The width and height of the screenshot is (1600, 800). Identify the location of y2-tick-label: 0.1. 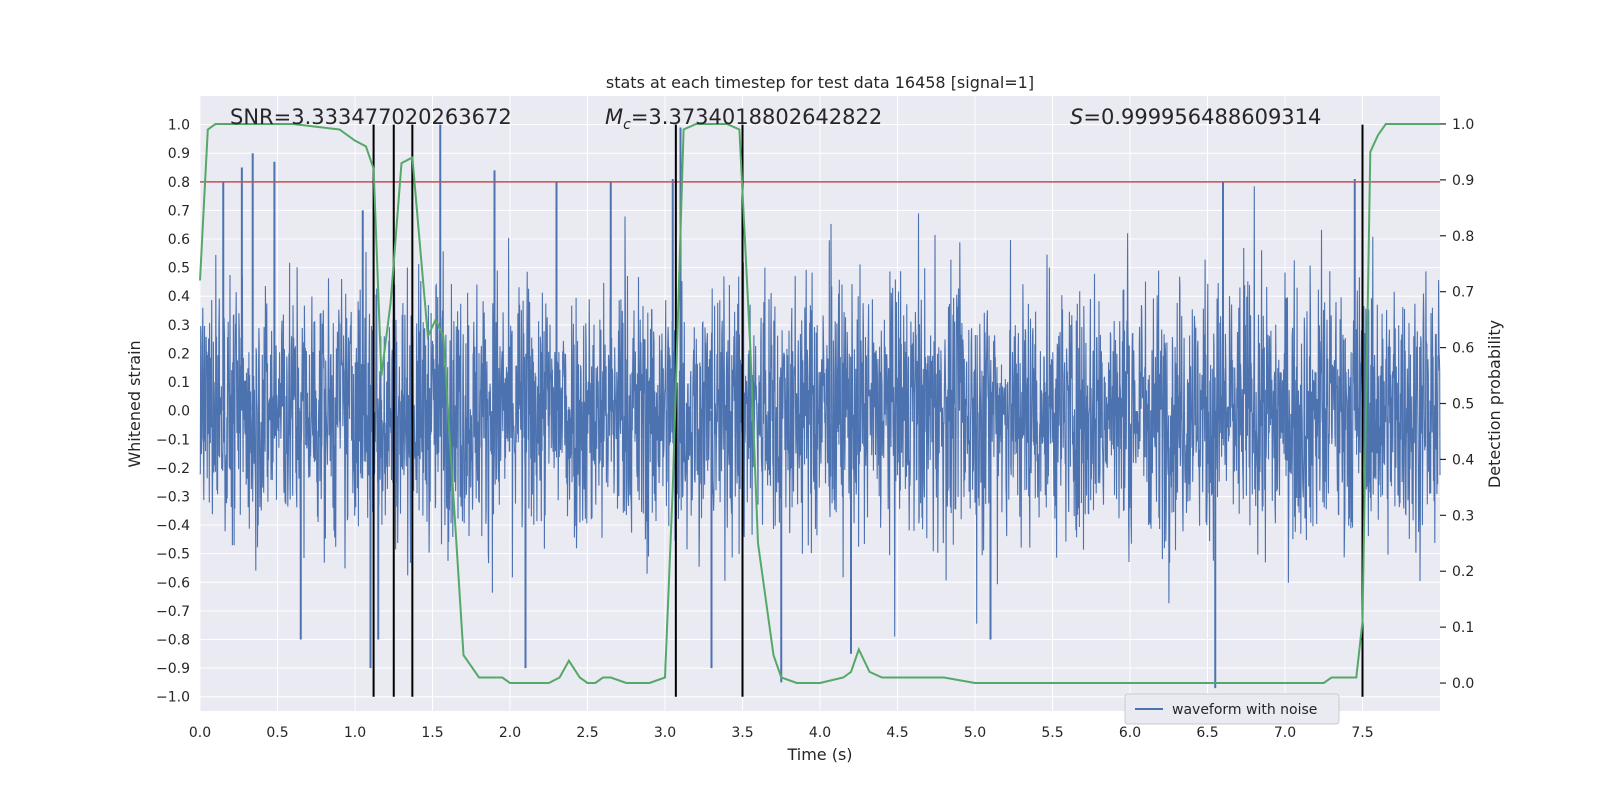
(1463, 628).